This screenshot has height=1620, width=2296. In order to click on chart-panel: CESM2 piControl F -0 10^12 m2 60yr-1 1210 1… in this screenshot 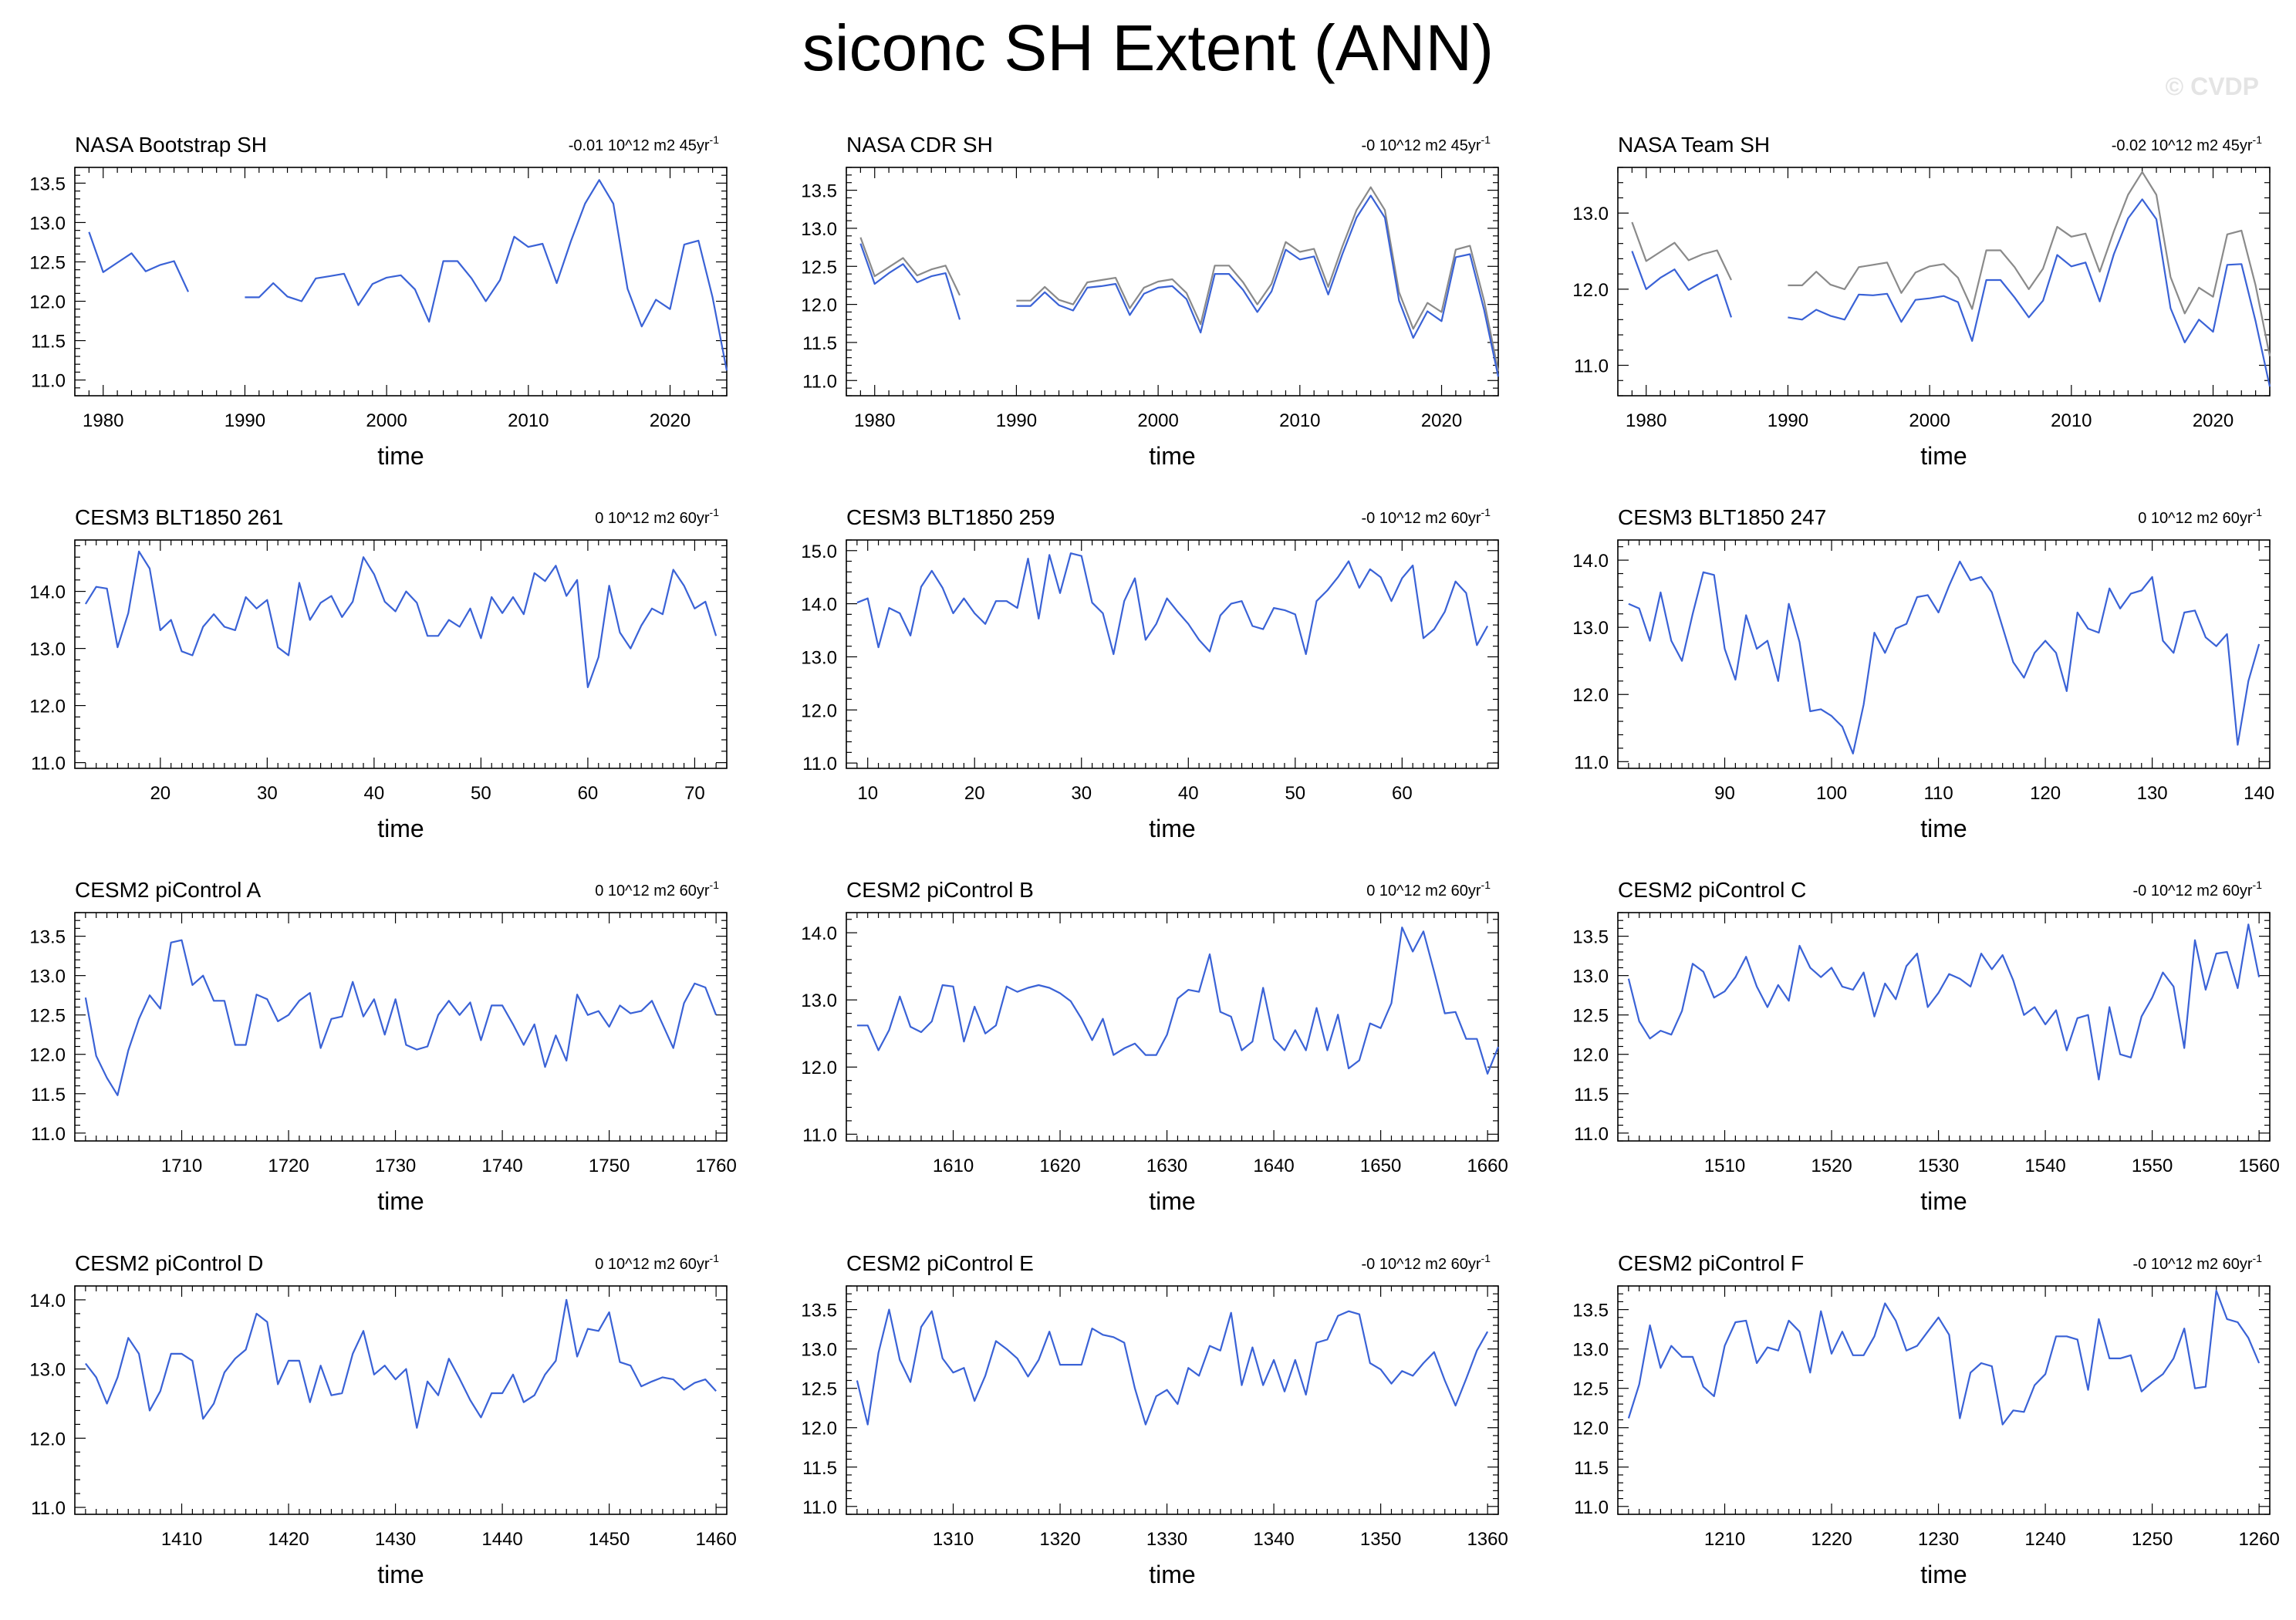, I will do `click(1926, 1419)`.